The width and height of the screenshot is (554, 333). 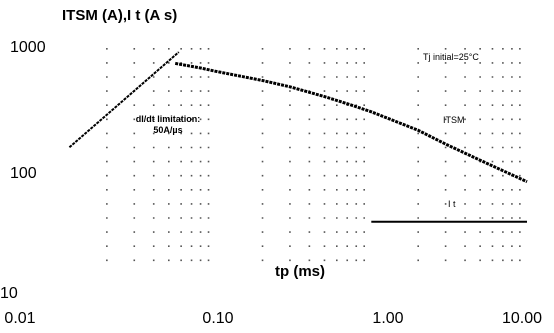 What do you see at coordinates (28, 47) in the screenshot?
I see `y-tick-label-1000: 1000` at bounding box center [28, 47].